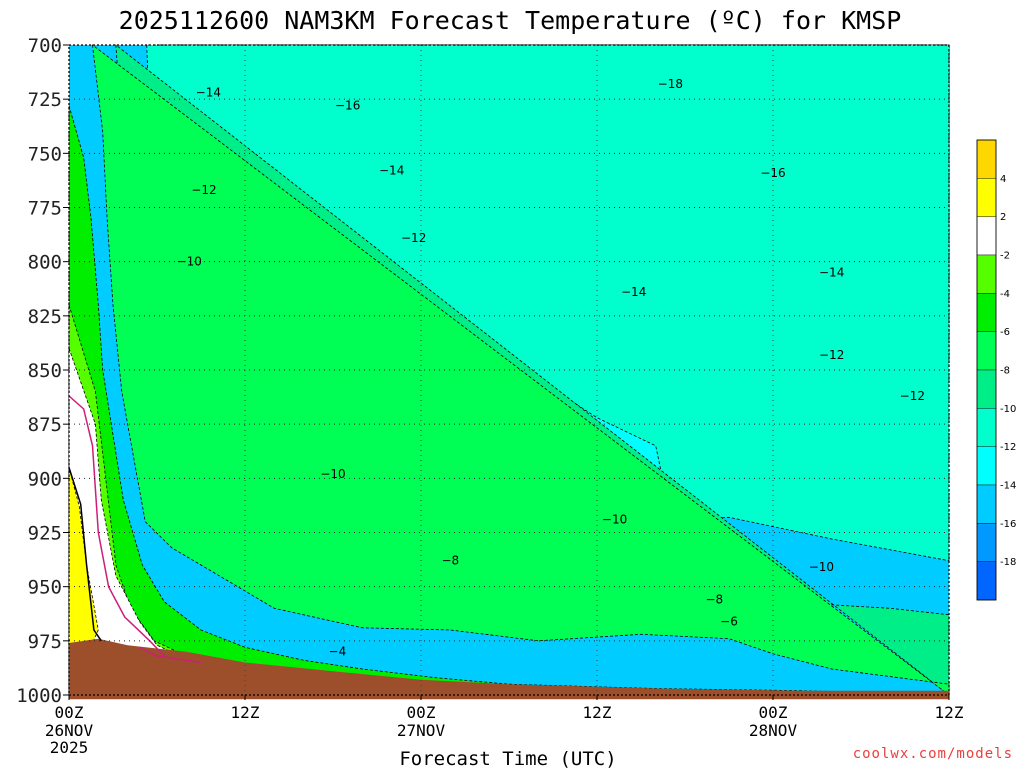 The width and height of the screenshot is (1024, 768). Describe the element at coordinates (45, 46) in the screenshot. I see `y-tick-label: 700` at that location.